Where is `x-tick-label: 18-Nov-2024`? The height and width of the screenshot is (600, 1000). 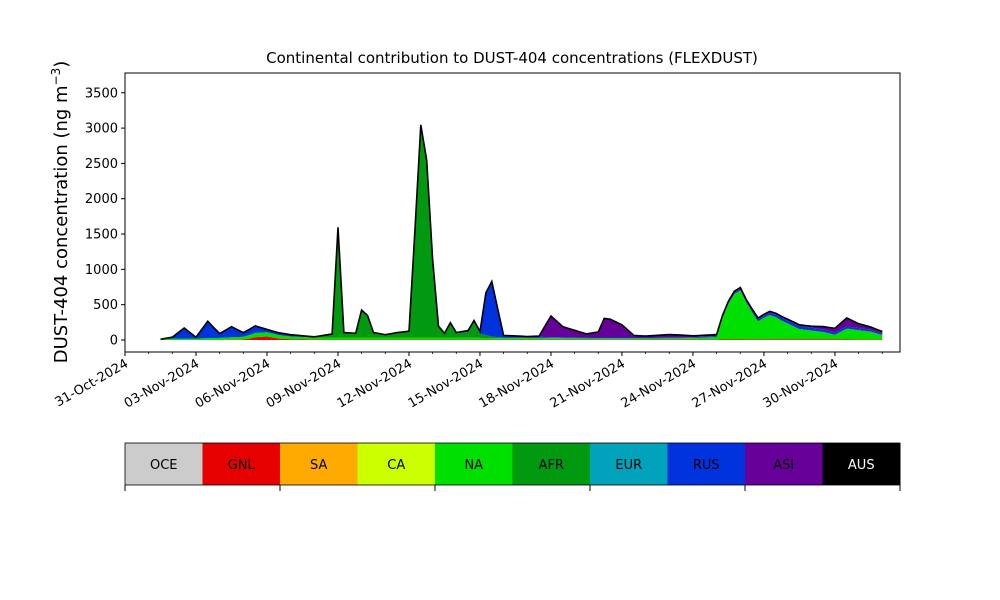
x-tick-label: 18-Nov-2024 is located at coordinates (517, 383).